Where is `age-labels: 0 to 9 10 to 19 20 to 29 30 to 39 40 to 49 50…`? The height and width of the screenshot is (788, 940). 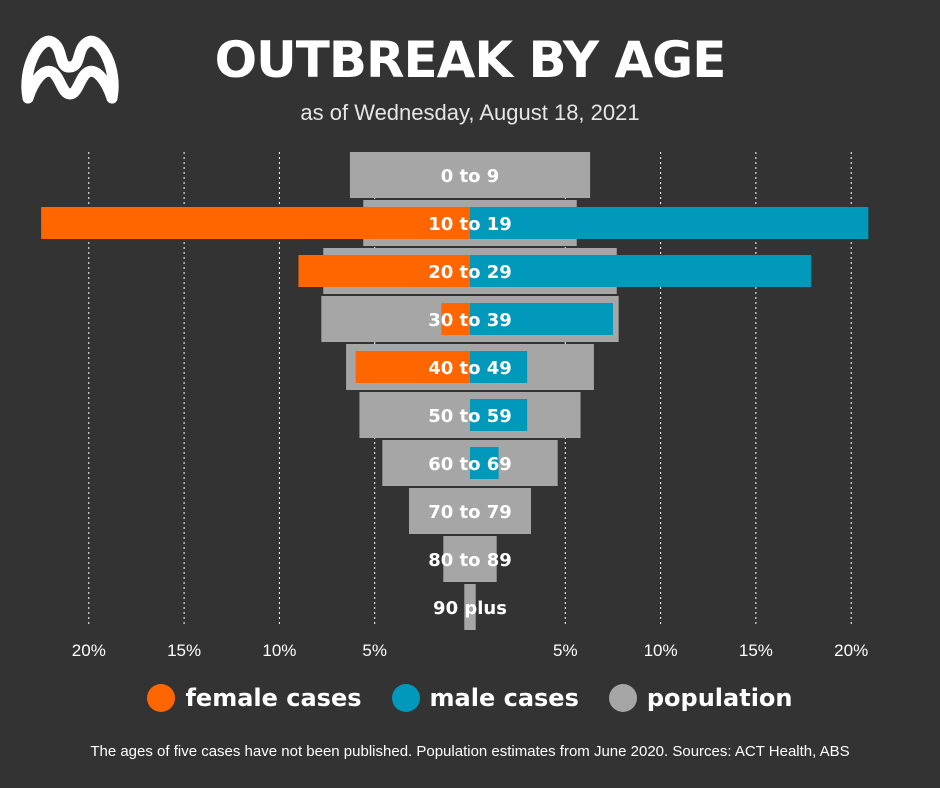
age-labels: 0 to 9 10 to 19 20 to 29 30 to 39 40 to 49 50… is located at coordinates (470, 392).